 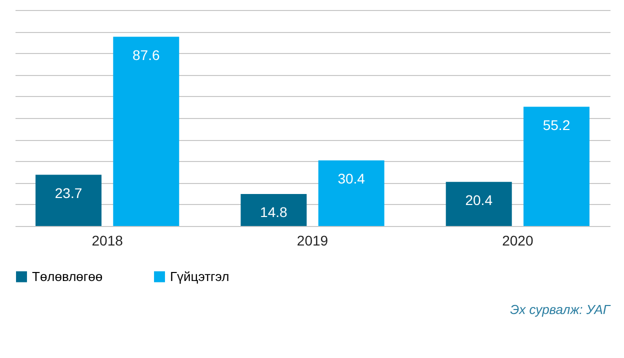 What do you see at coordinates (556, 124) in the screenshot?
I see `data-label: 55.2` at bounding box center [556, 124].